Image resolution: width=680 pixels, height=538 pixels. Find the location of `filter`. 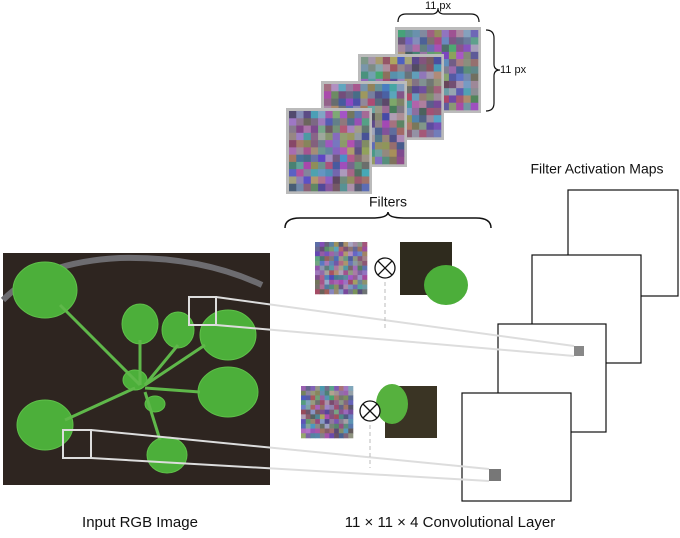

filter is located at coordinates (327, 412).